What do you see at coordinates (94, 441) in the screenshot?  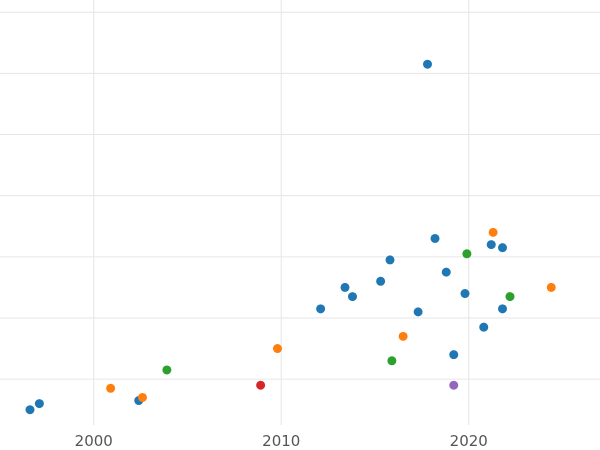 I see `x-tick-label: 2000` at bounding box center [94, 441].